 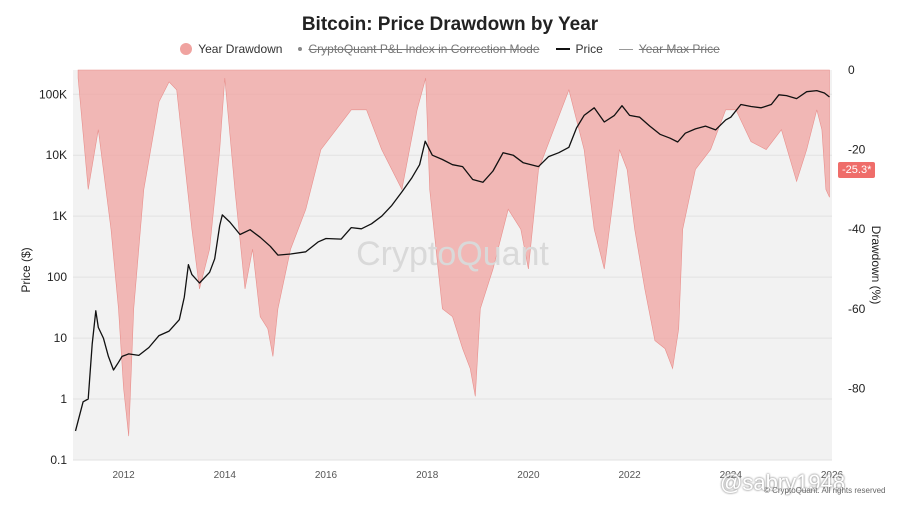 I want to click on chart-title: Bitcoin: Price Drawdown by Year, so click(x=450, y=24).